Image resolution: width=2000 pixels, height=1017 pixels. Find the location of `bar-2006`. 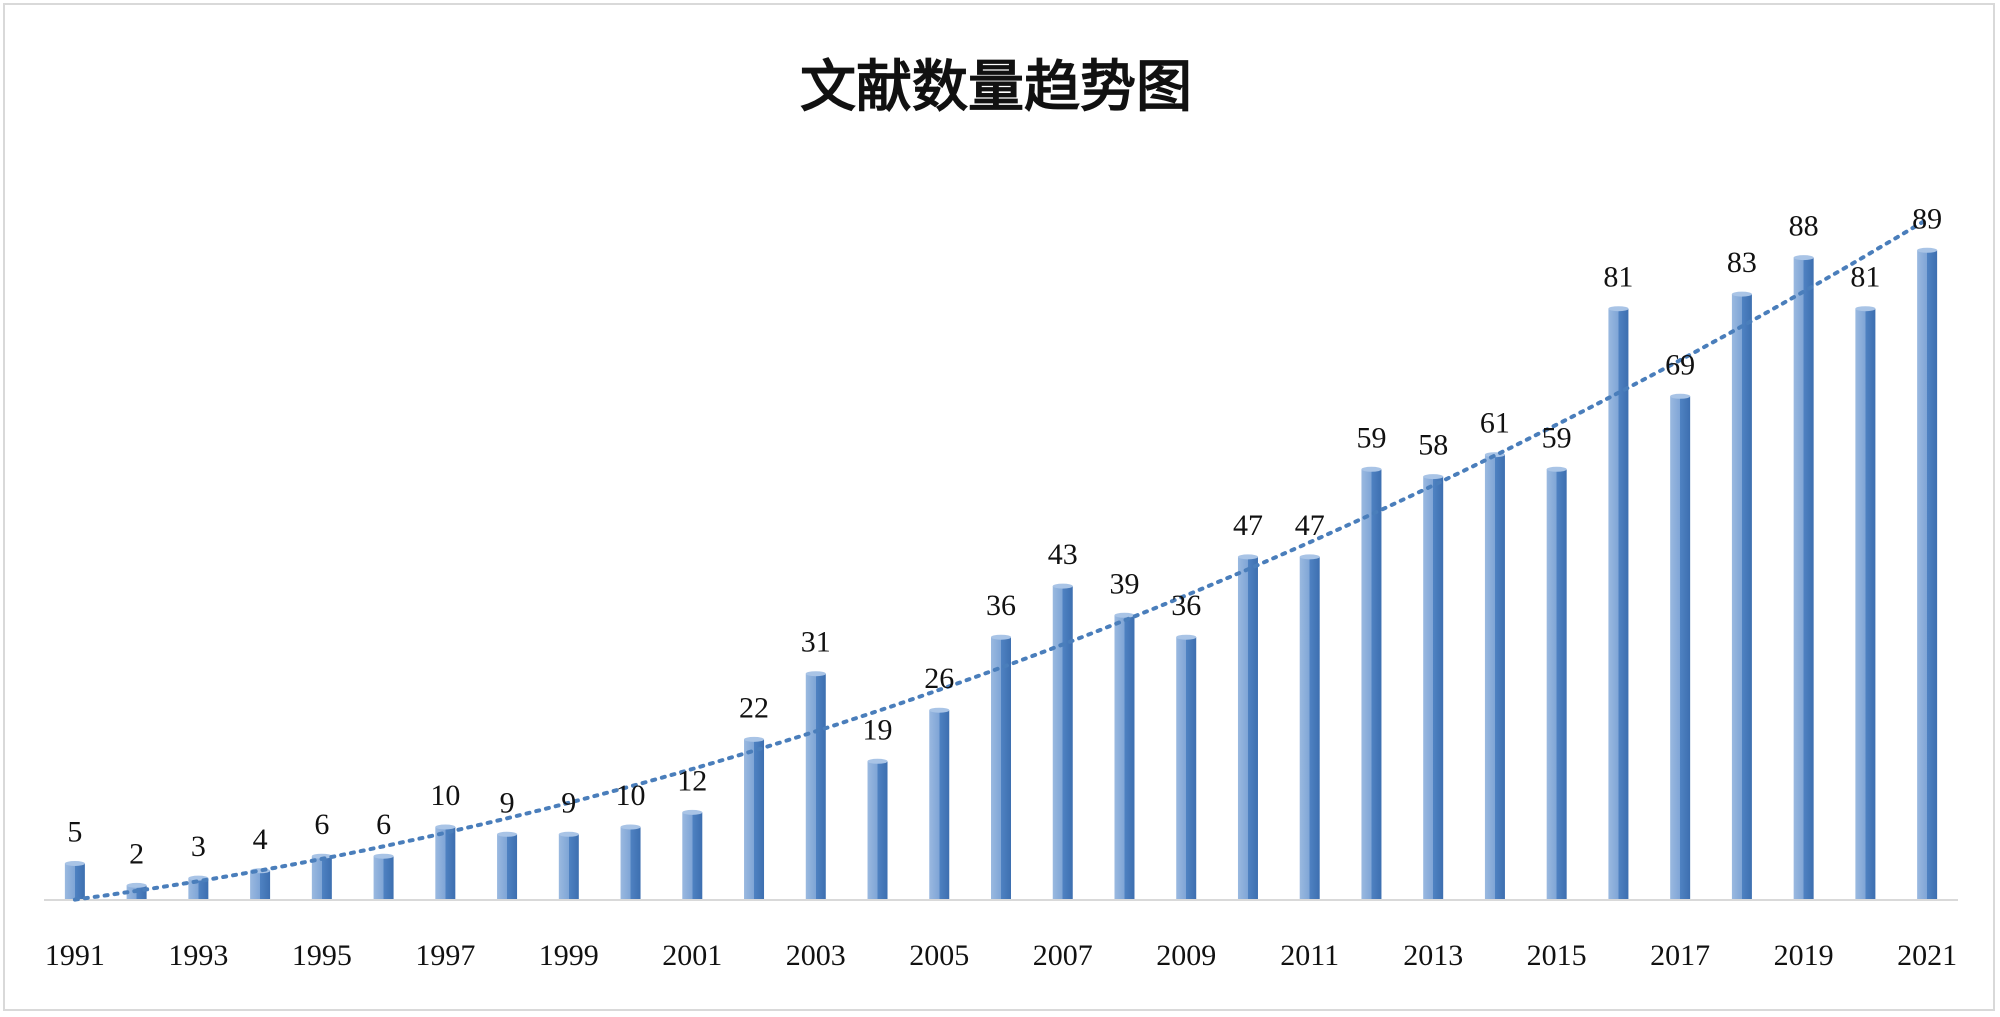

bar-2006 is located at coordinates (1001, 767).